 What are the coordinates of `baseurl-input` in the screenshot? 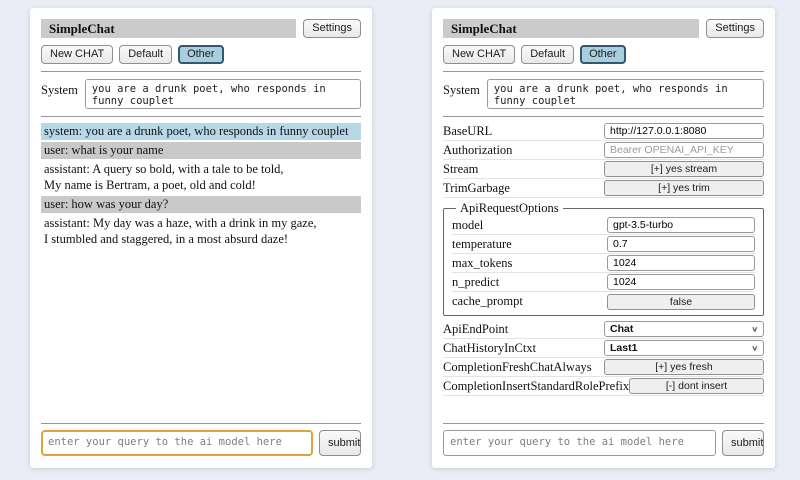 It's located at (684, 131).